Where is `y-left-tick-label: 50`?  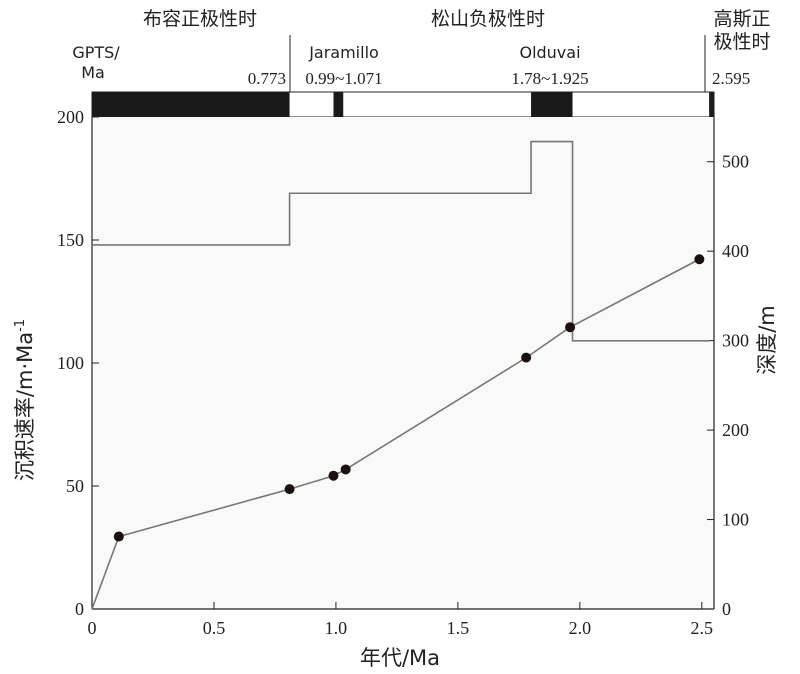 y-left-tick-label: 50 is located at coordinates (75, 486).